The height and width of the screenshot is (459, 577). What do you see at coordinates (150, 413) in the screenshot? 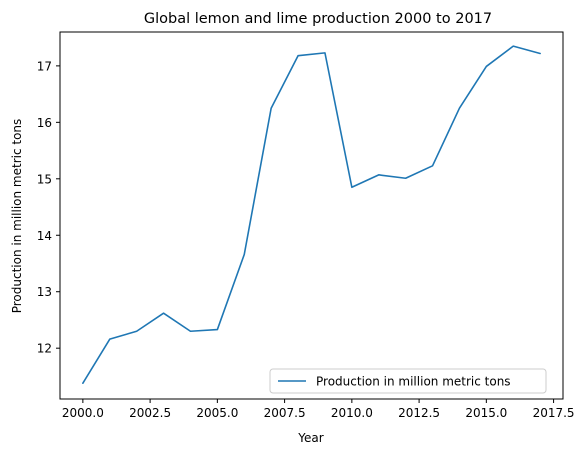
I see `x-tick-label: 2002.5` at bounding box center [150, 413].